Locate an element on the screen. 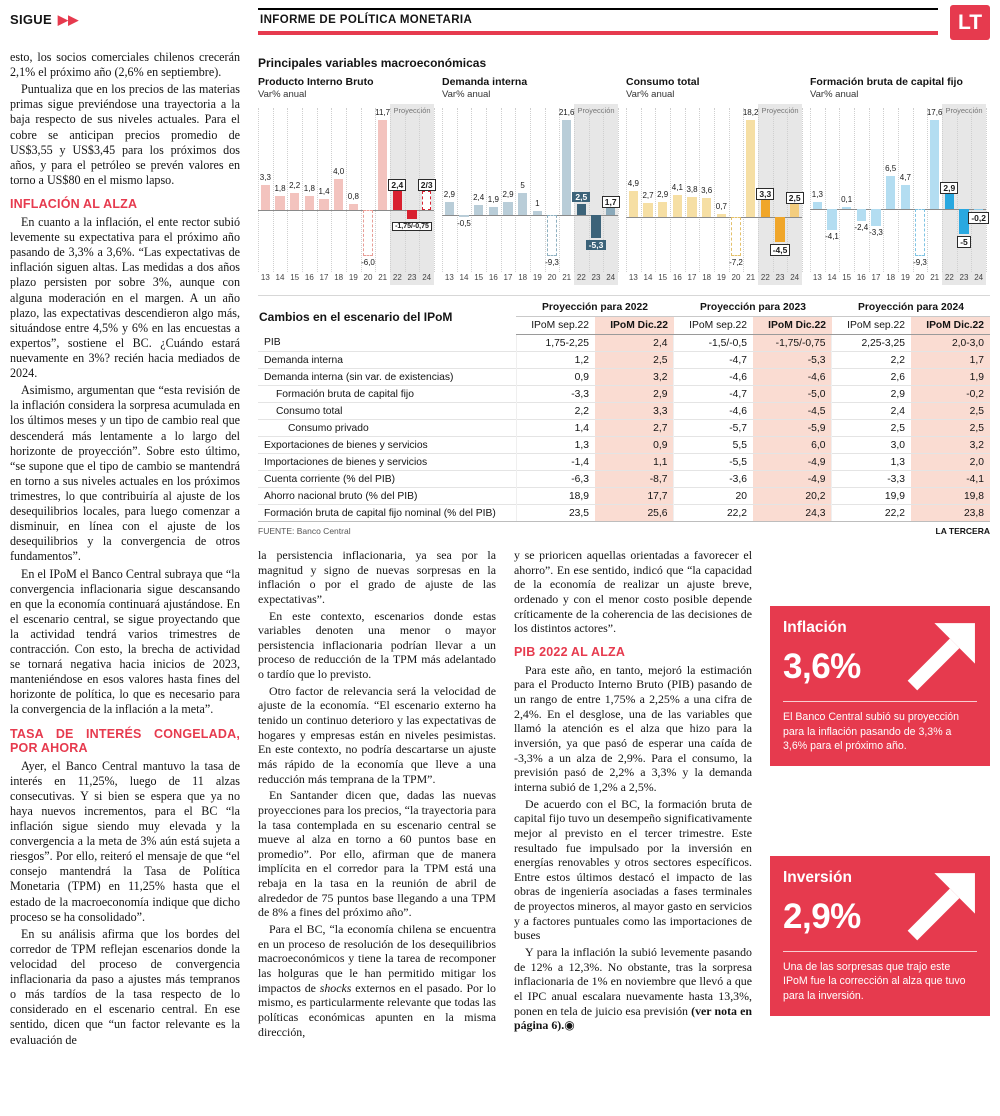 This screenshot has height=1116, width=1000. x-tick: 20 is located at coordinates (736, 277).